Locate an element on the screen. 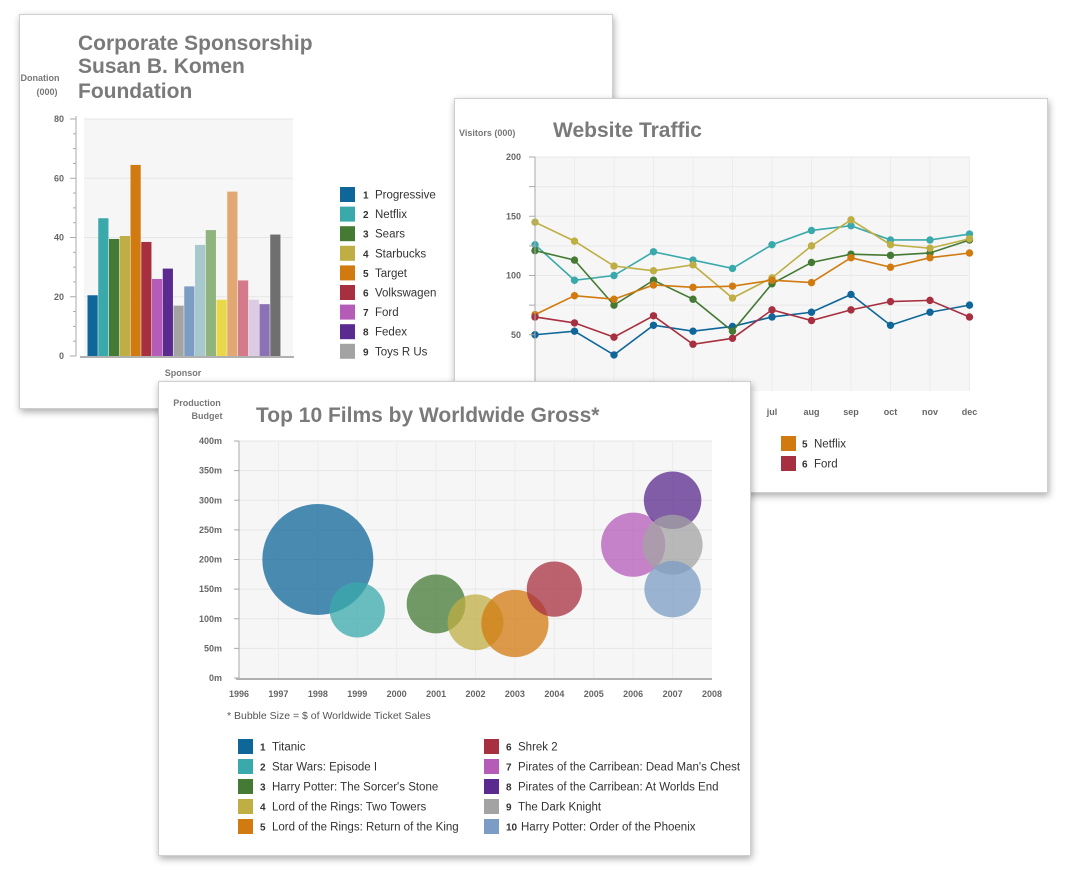 The image size is (1069, 875). x-tick-label: 1998 is located at coordinates (318, 694).